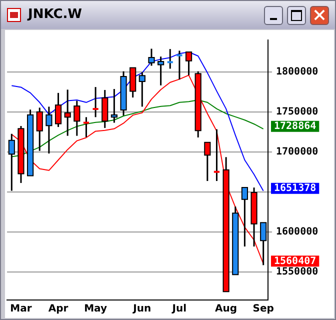 The image size is (336, 320). I want to click on x-tick-label: Apr, so click(58, 309).